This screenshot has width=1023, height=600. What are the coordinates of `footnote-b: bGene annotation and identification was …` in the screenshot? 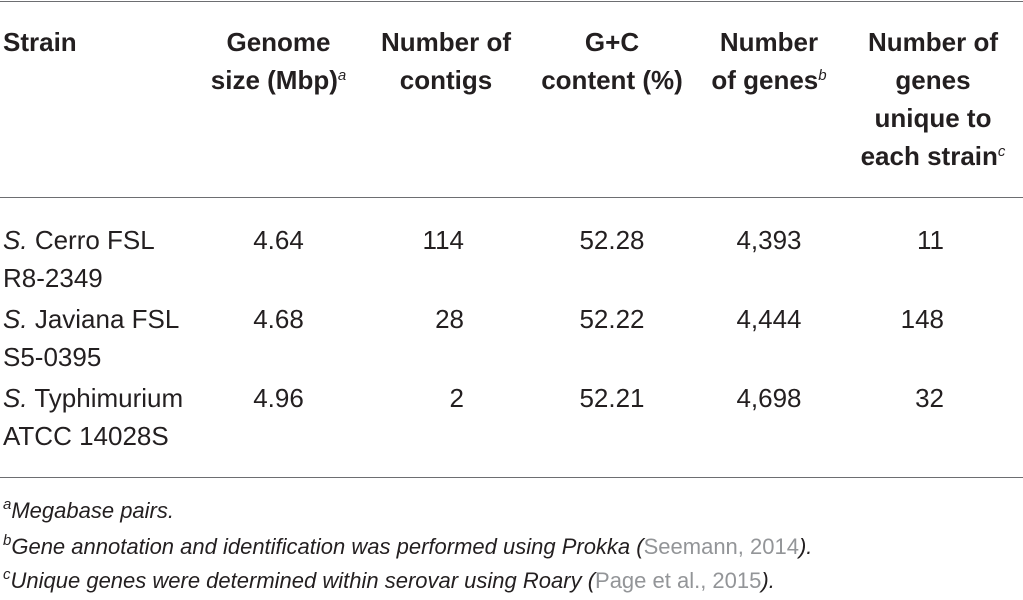 It's located at (408, 545).